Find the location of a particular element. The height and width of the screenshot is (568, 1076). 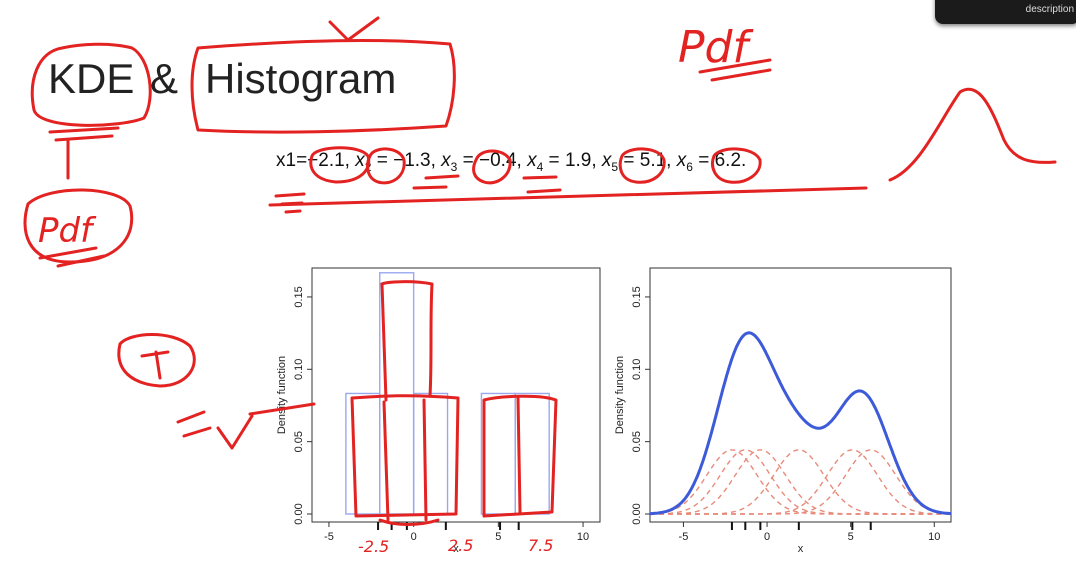

kernel-curve is located at coordinates (800, 482).